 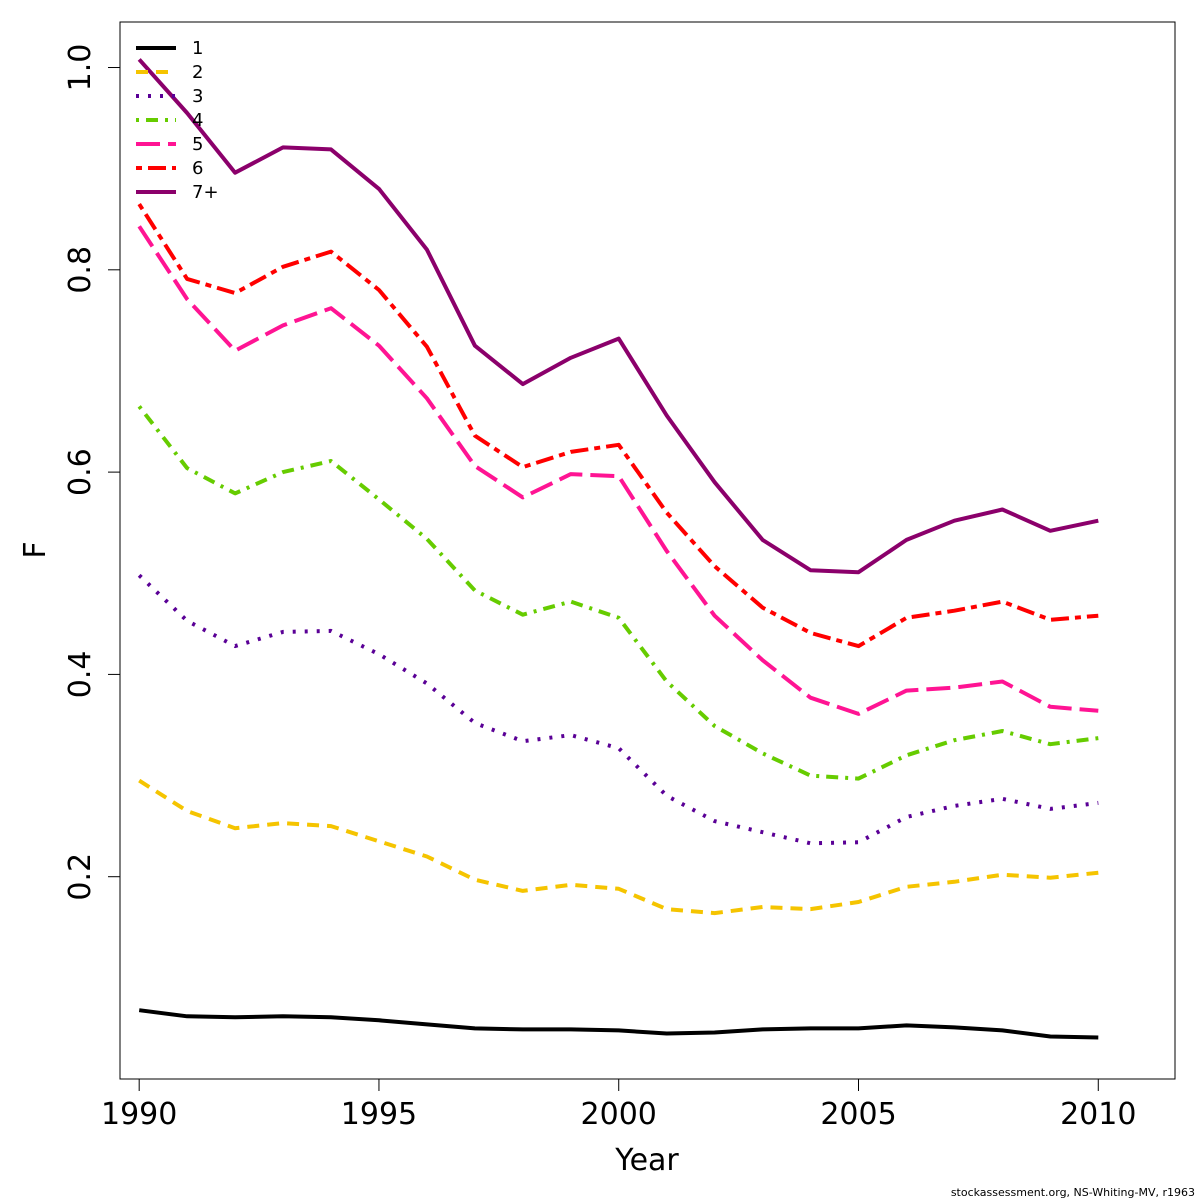 I want to click on y-axis-title: F, so click(x=35, y=549).